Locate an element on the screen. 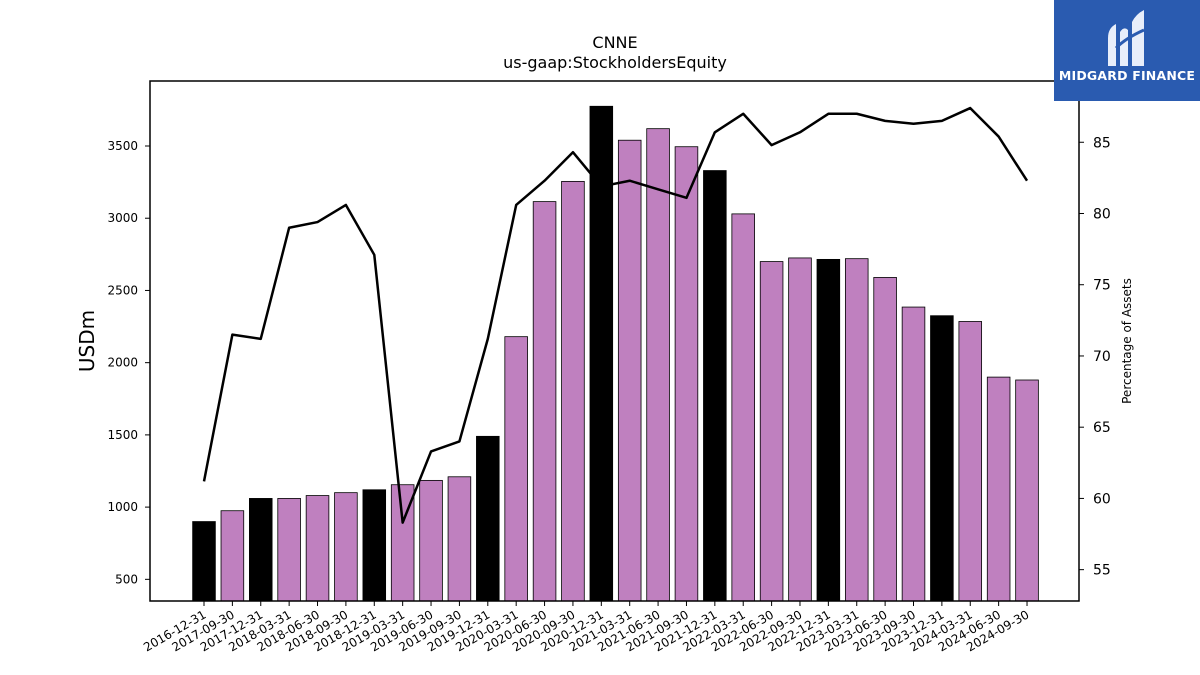 The image size is (1200, 675). y-axis-label: USDm is located at coordinates (87, 341).